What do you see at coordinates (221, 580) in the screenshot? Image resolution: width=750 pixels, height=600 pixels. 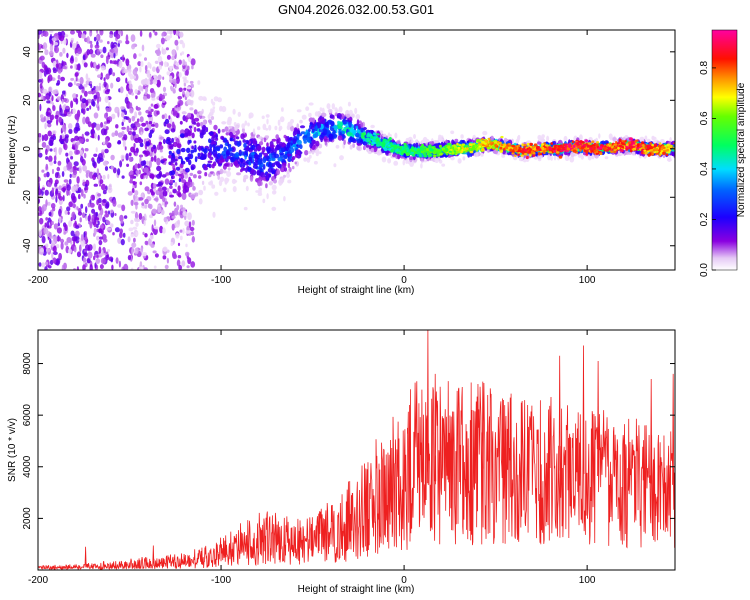 I see `x-tick-label: -100` at bounding box center [221, 580].